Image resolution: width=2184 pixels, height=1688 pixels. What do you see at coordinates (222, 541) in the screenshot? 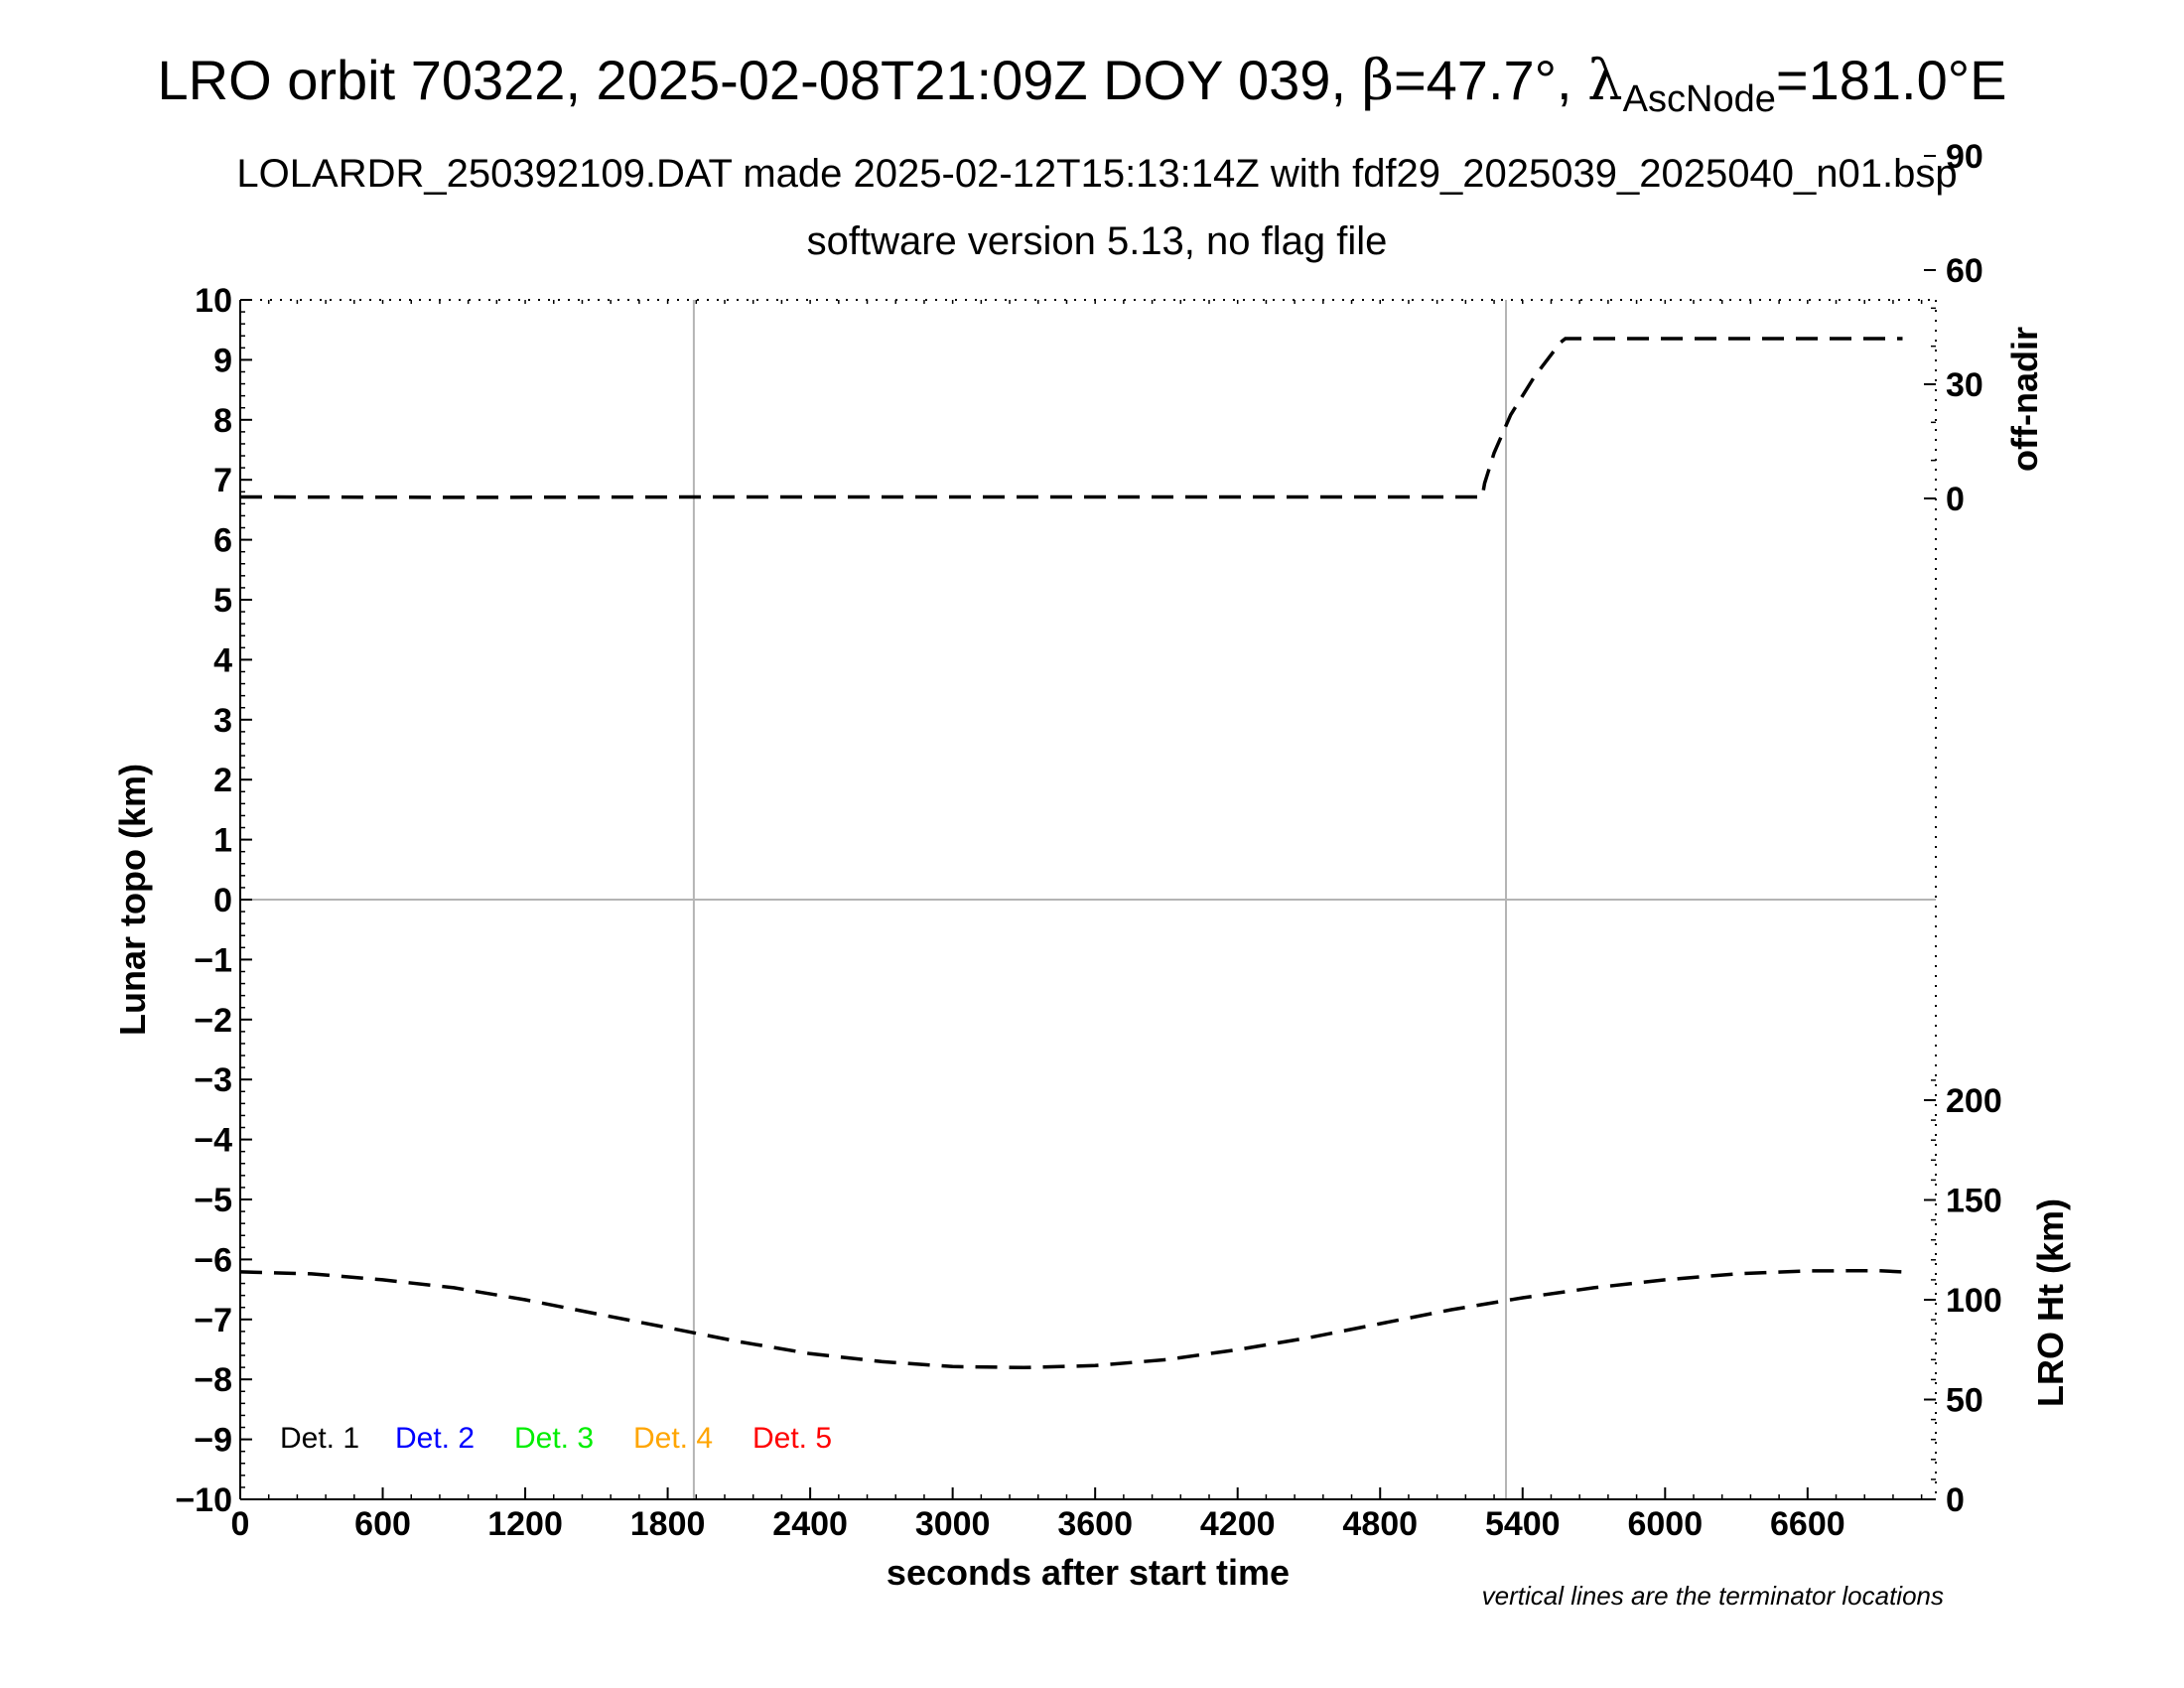
I see `y-tick-label: 6` at bounding box center [222, 541].